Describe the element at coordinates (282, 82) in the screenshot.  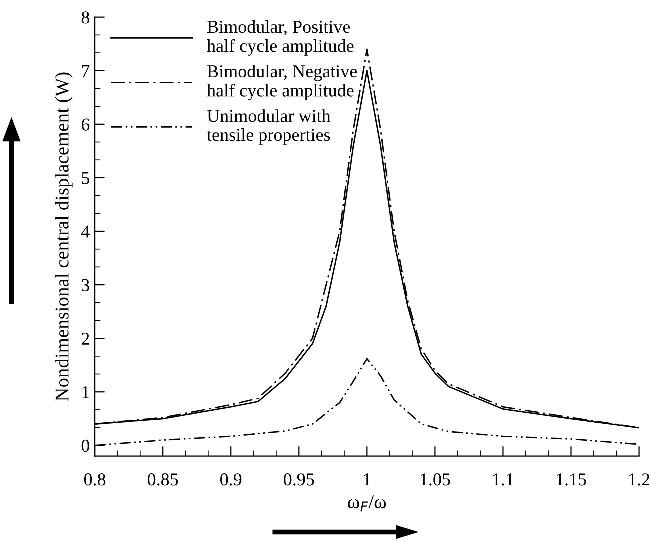
I see `legend-label: Bimodular, Negative half cycle amplitude` at that location.